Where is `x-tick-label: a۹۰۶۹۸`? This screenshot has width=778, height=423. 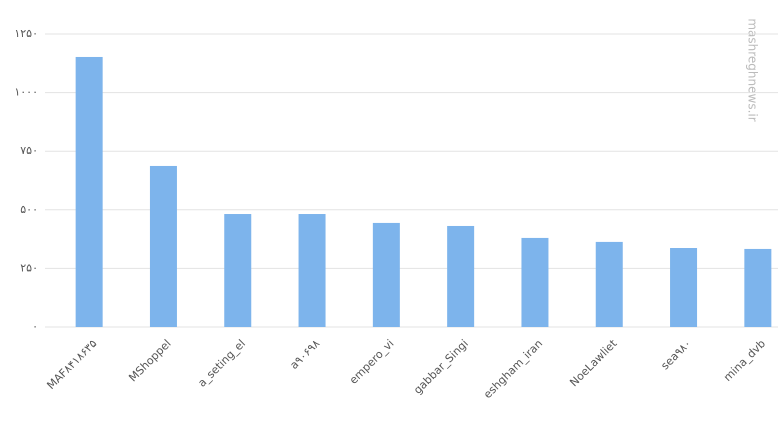 x-tick-label: a۹۰۶۹۸ is located at coordinates (304, 354).